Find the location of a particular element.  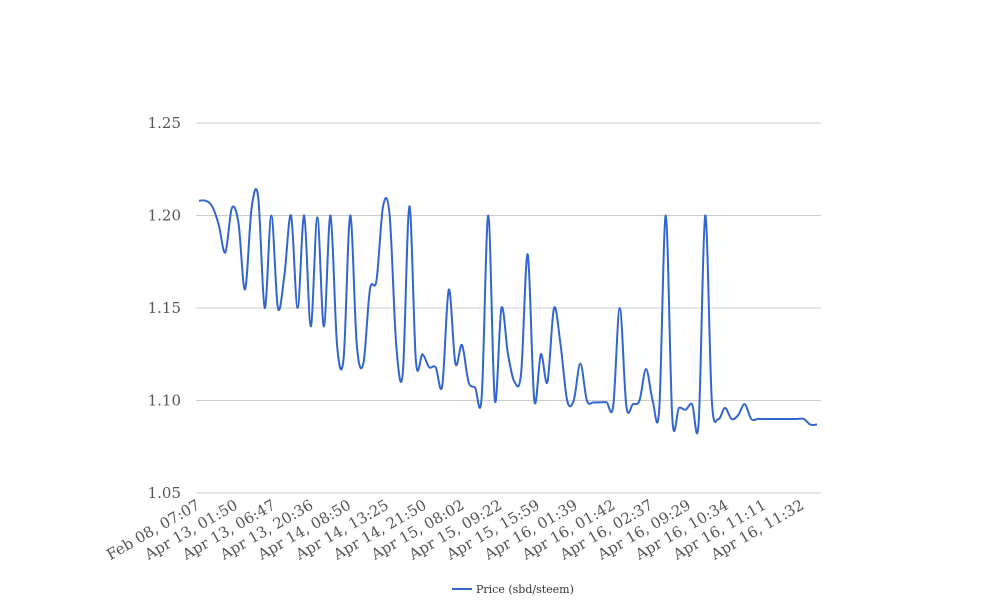

y-tick-label: 1.20 is located at coordinates (164, 216).